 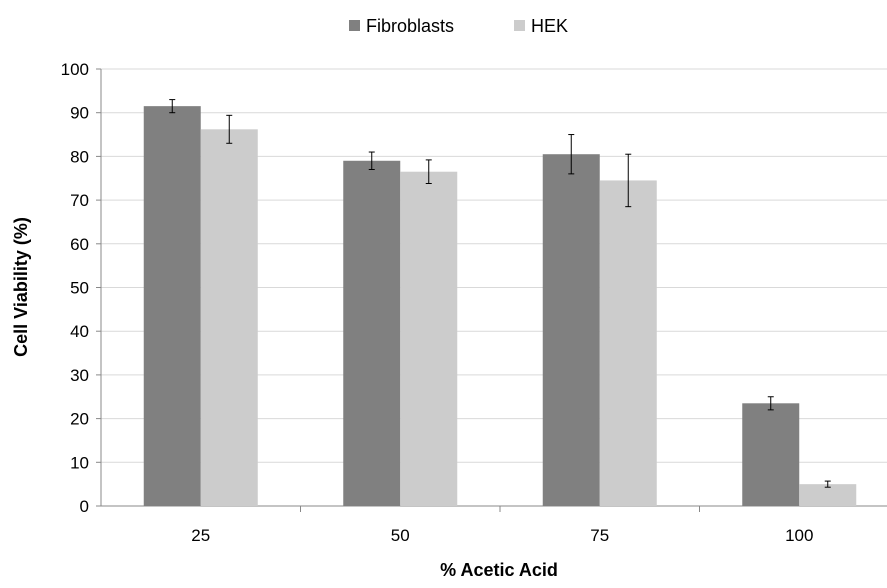 What do you see at coordinates (79, 156) in the screenshot?
I see `y-tick-label: 80` at bounding box center [79, 156].